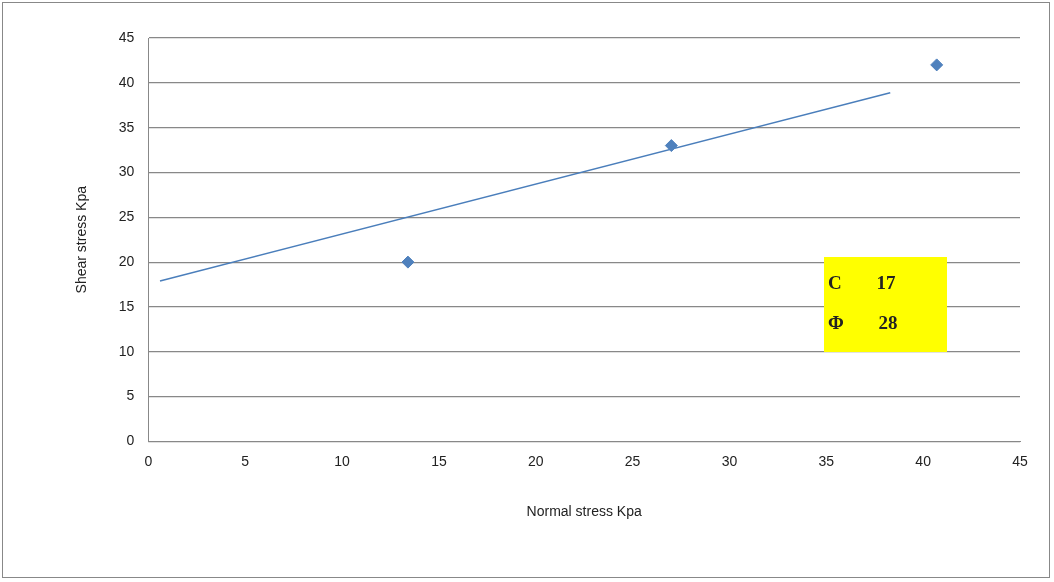 The image size is (1054, 582). Describe the element at coordinates (439, 460) in the screenshot. I see `x-tick-label: 15` at that location.